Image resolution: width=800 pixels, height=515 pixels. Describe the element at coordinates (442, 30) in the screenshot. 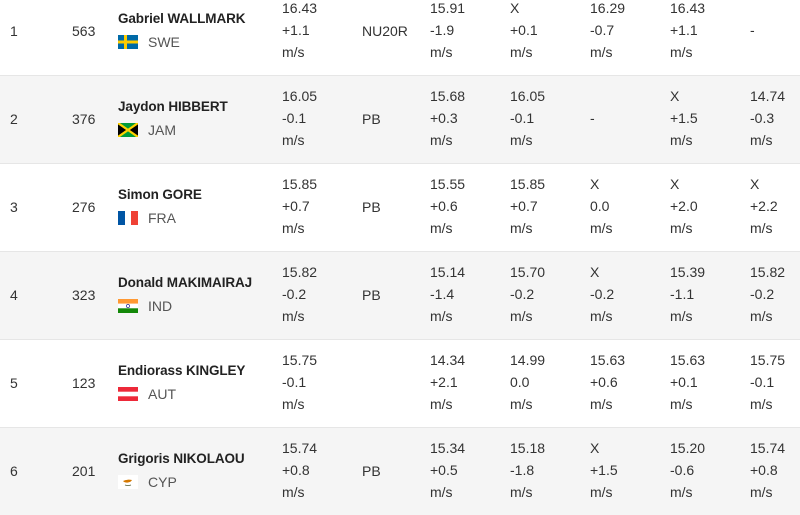

I see `mark-wind: -1.9` at that location.